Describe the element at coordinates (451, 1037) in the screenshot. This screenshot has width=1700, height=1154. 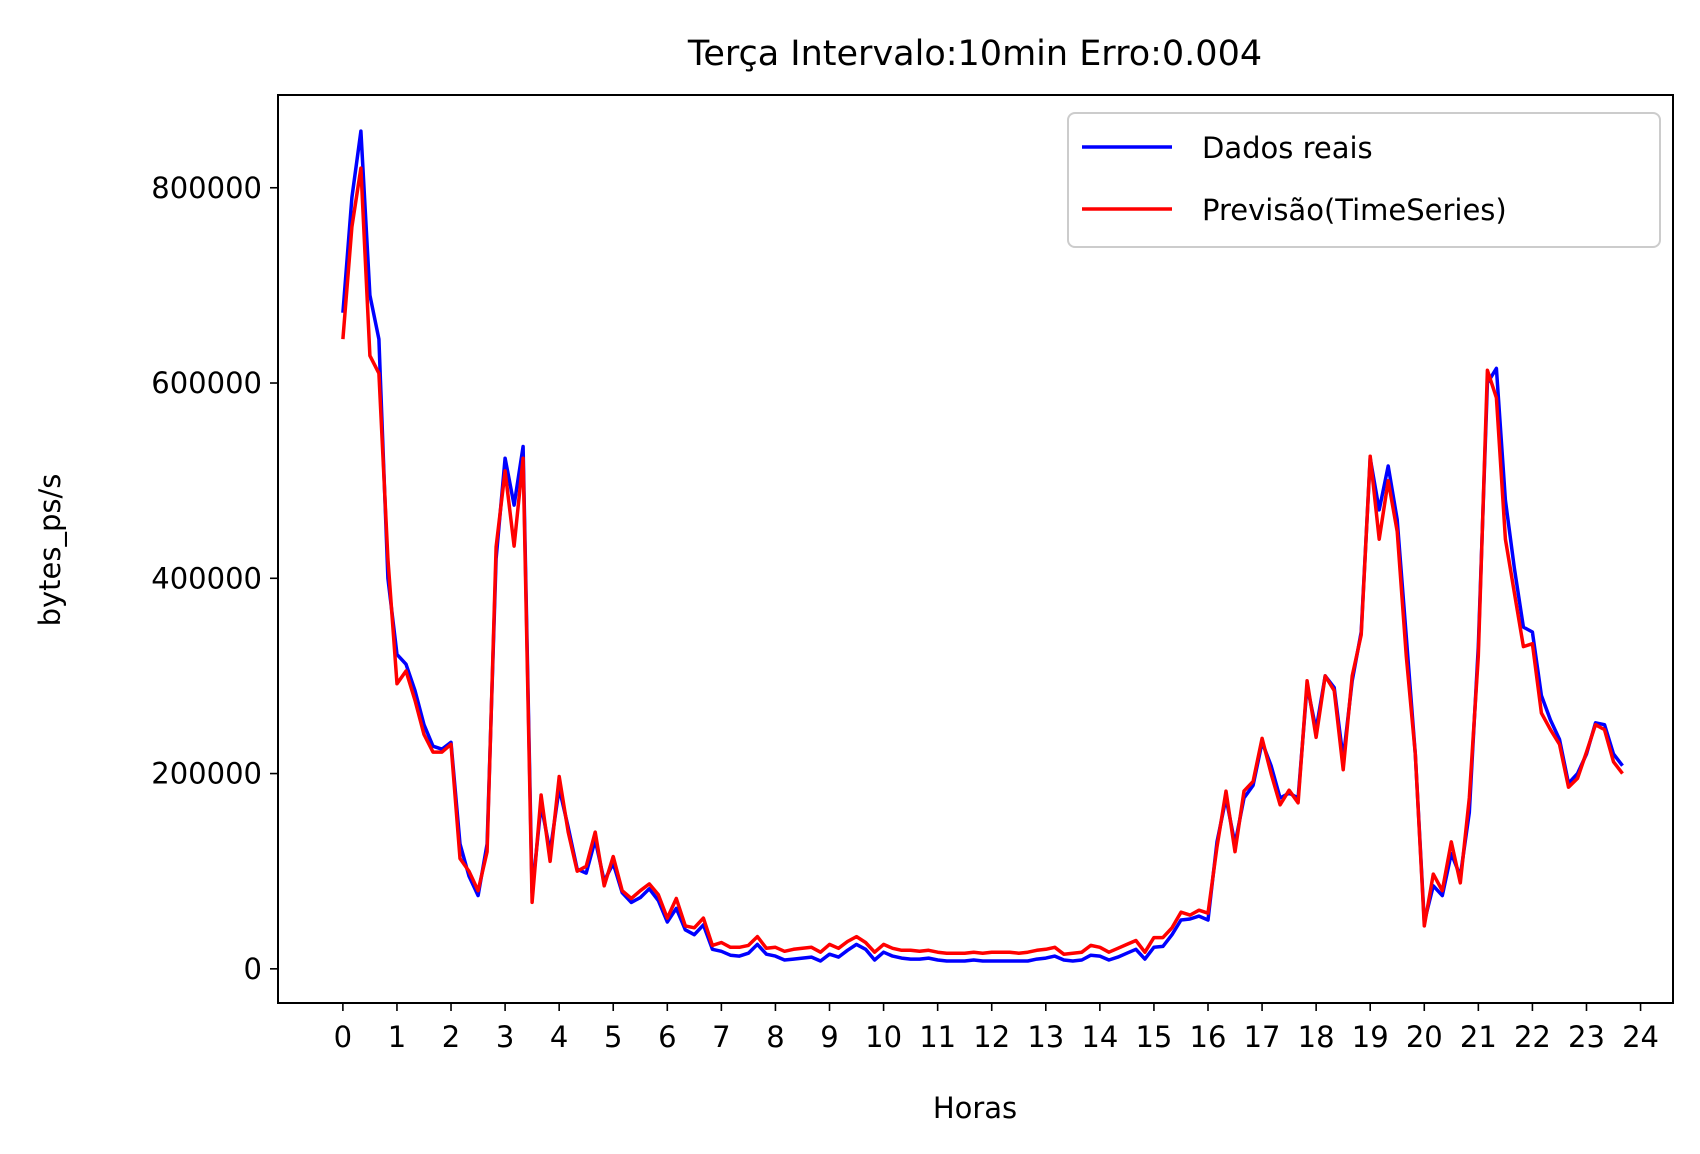
I see `x-tick-label: 2` at that location.